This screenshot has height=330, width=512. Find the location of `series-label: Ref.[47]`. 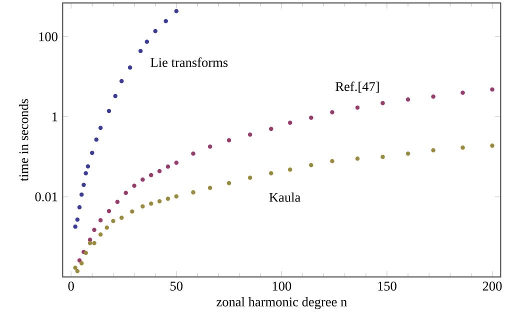

series-label: Ref.[47] is located at coordinates (357, 87).